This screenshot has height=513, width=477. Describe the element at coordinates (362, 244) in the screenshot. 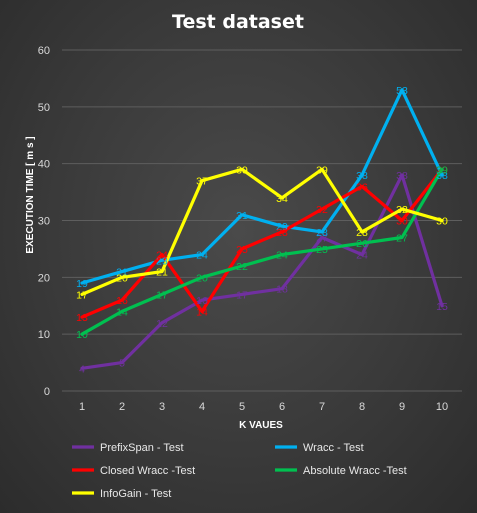

I see `data-label: 26` at that location.